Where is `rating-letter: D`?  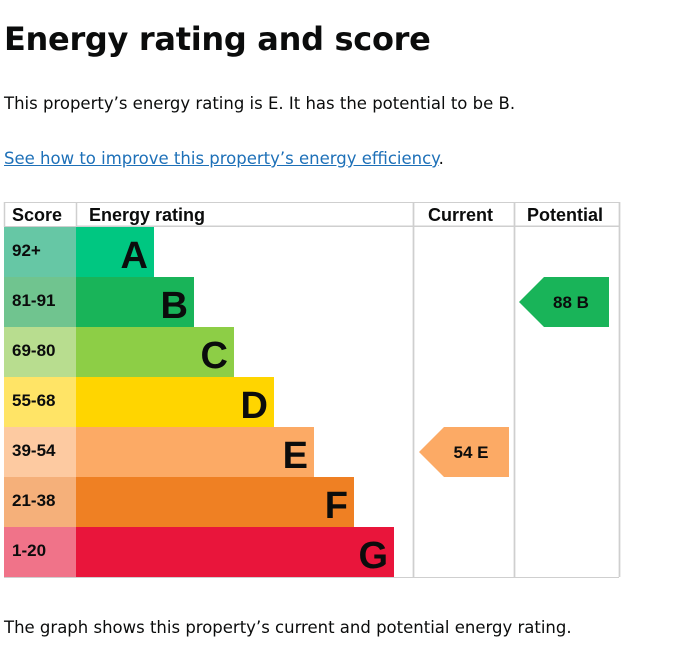
rating-letter: D is located at coordinates (254, 406).